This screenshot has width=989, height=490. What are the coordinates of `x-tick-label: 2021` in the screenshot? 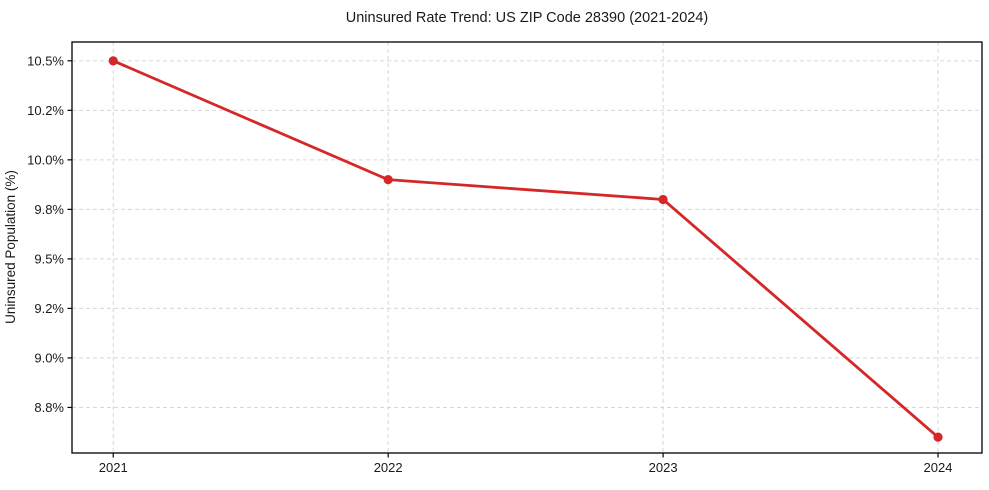 It's located at (113, 467).